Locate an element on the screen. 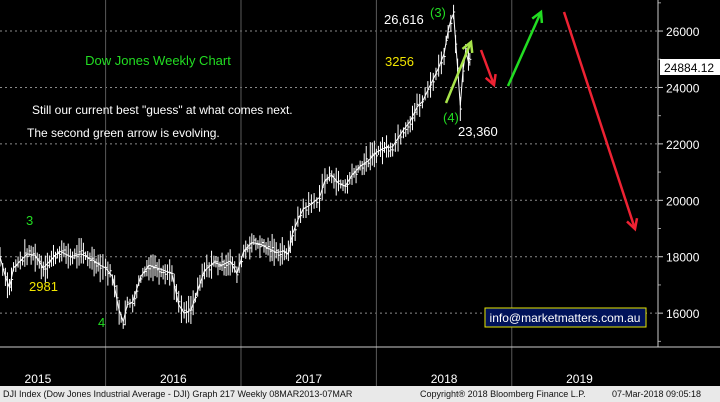  yellow-green-arrow-shaft is located at coordinates (458, 72).